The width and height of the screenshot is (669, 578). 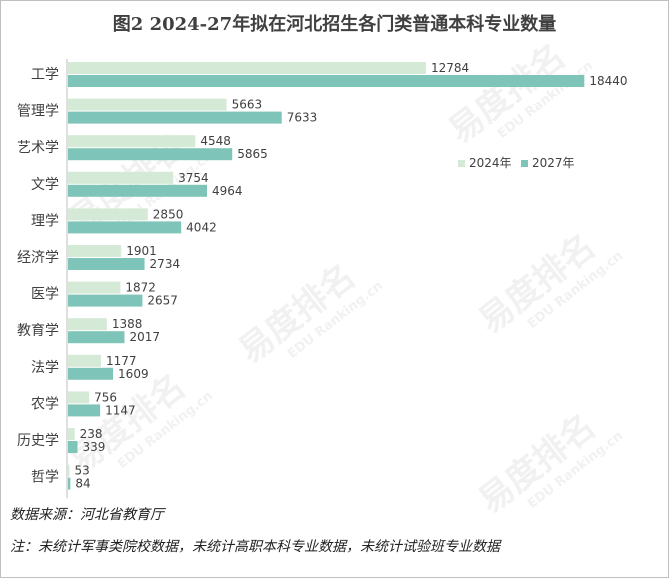 What do you see at coordinates (82, 484) in the screenshot?
I see `data-label: 84` at bounding box center [82, 484].